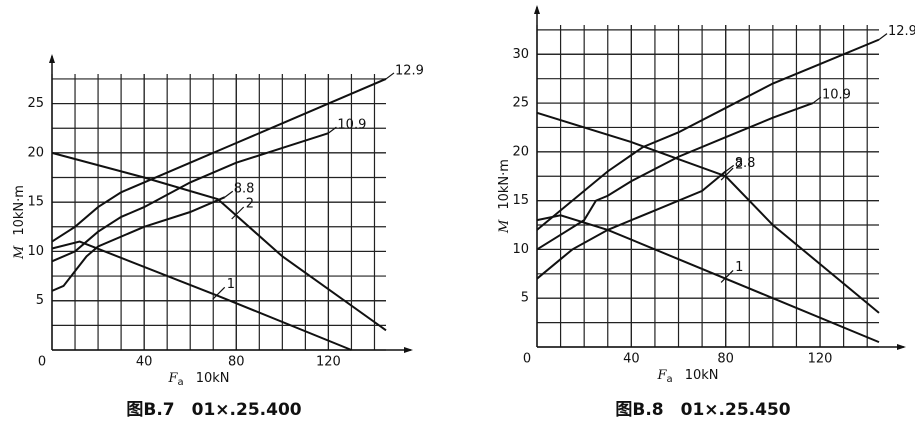 The height and width of the screenshot is (428, 915). Describe the element at coordinates (520, 54) in the screenshot. I see `y-tick-label: 30` at that location.